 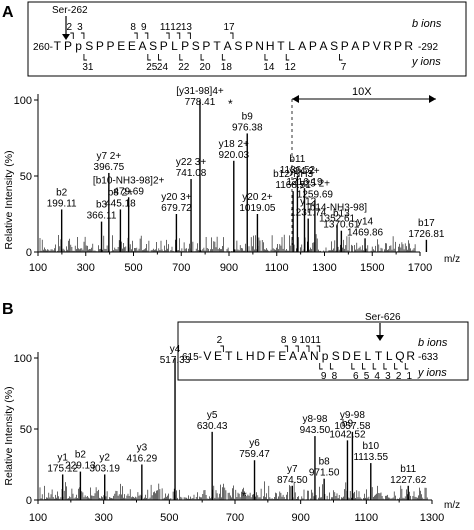 What do you see at coordinates (341, 225) in the screenshot?
I see `peak-value-a: 1370.61` at bounding box center [341, 225].